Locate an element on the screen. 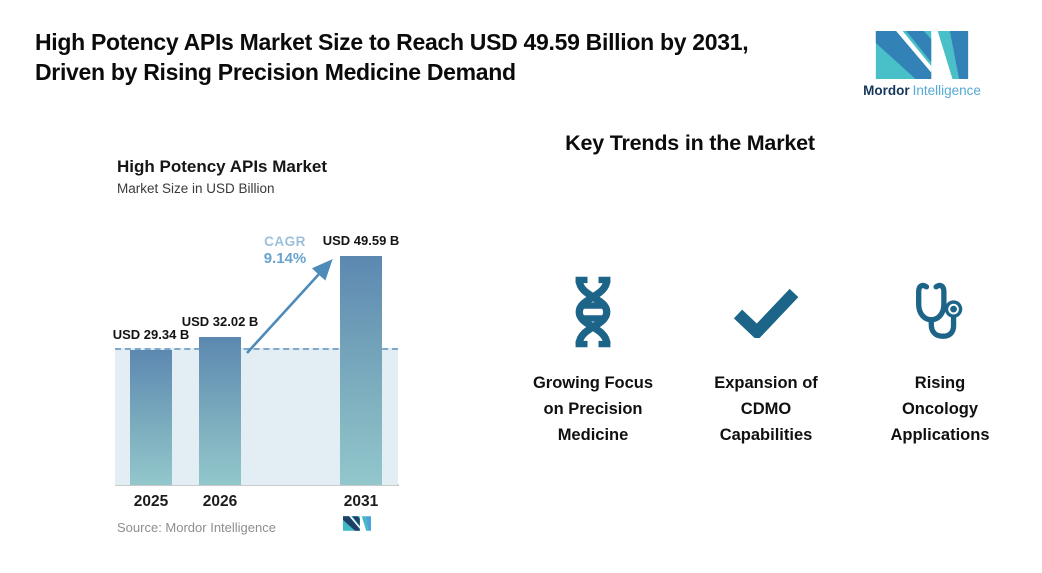 The width and height of the screenshot is (1042, 573). bar-2031 is located at coordinates (361, 370).